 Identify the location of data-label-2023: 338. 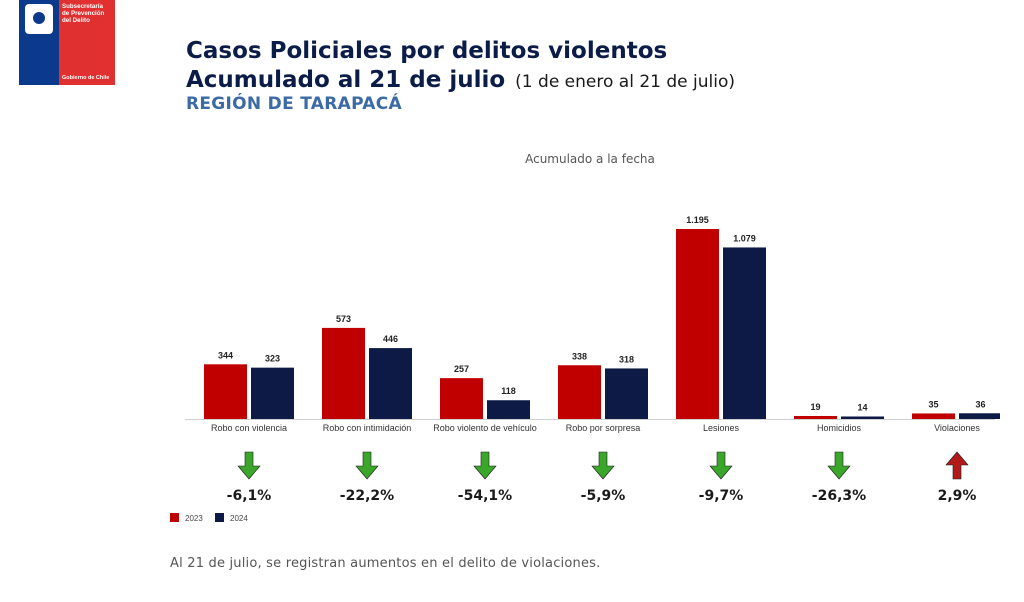
(579, 356).